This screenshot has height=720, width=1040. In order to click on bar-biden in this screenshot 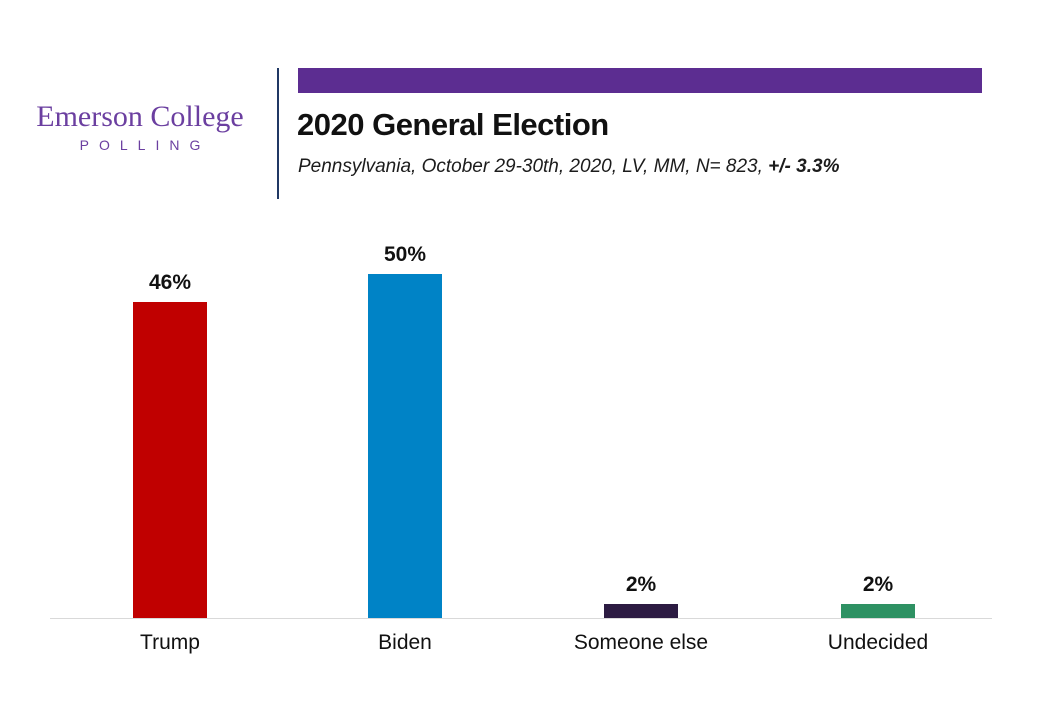, I will do `click(405, 446)`.